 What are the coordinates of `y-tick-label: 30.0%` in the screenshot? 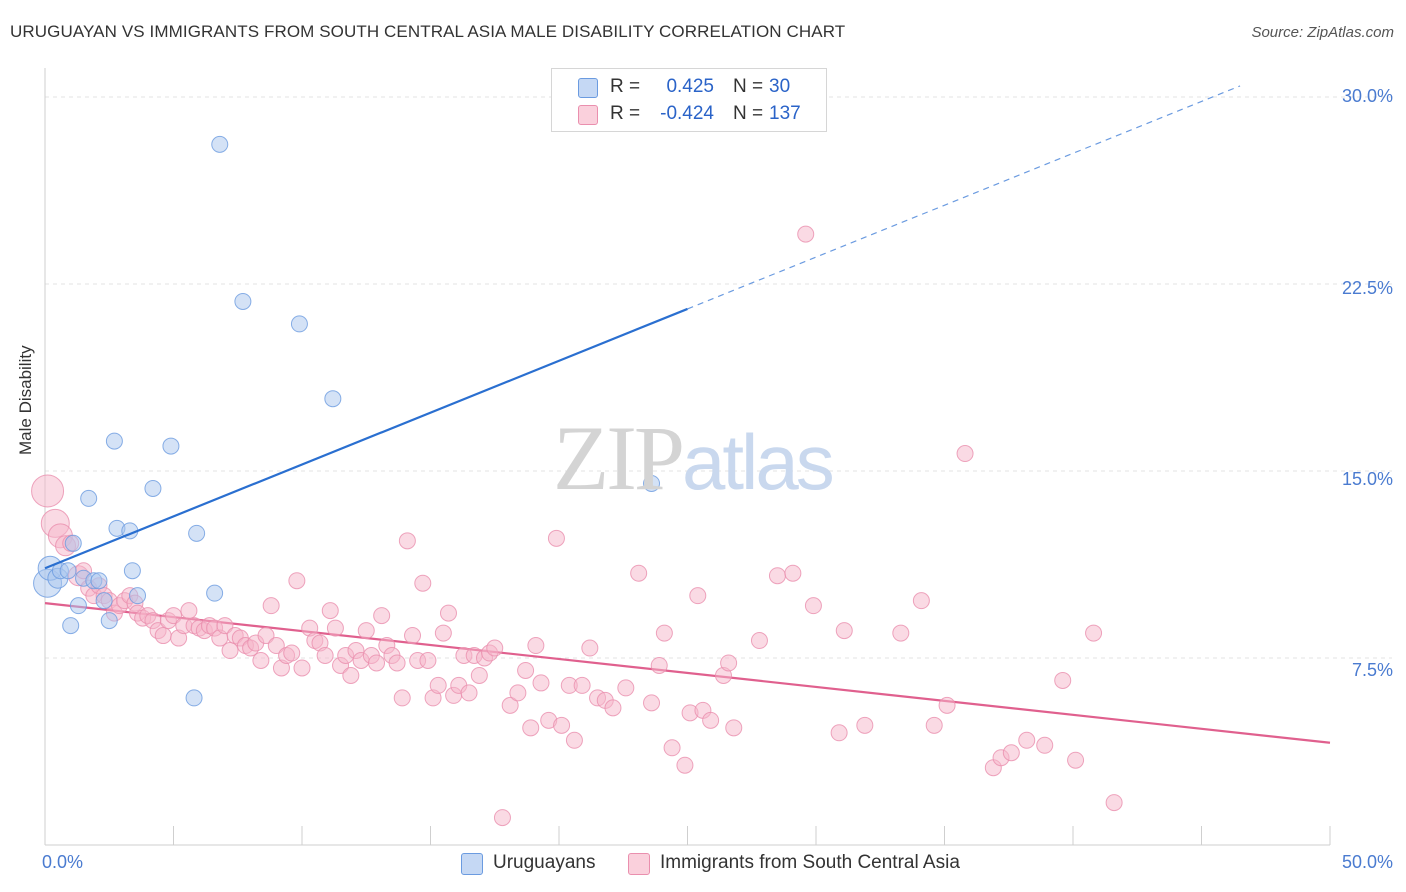 It's located at (1367, 96).